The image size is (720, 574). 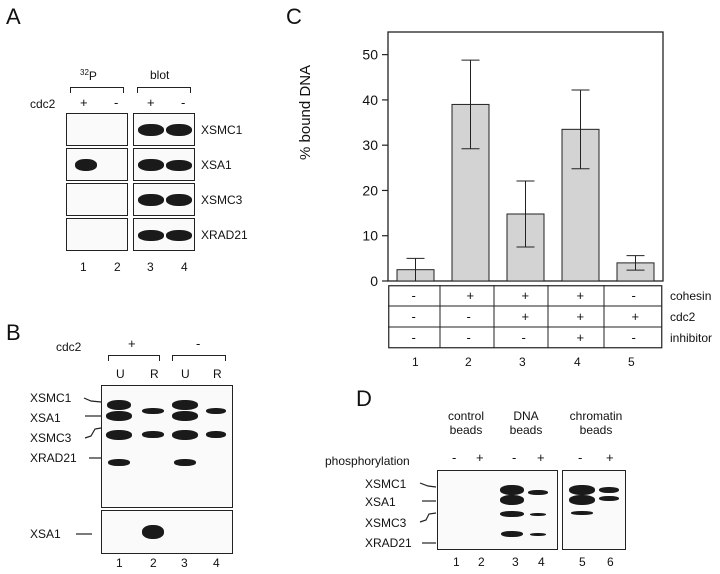 I want to click on table-cell-cdc2: -, so click(x=468, y=316).